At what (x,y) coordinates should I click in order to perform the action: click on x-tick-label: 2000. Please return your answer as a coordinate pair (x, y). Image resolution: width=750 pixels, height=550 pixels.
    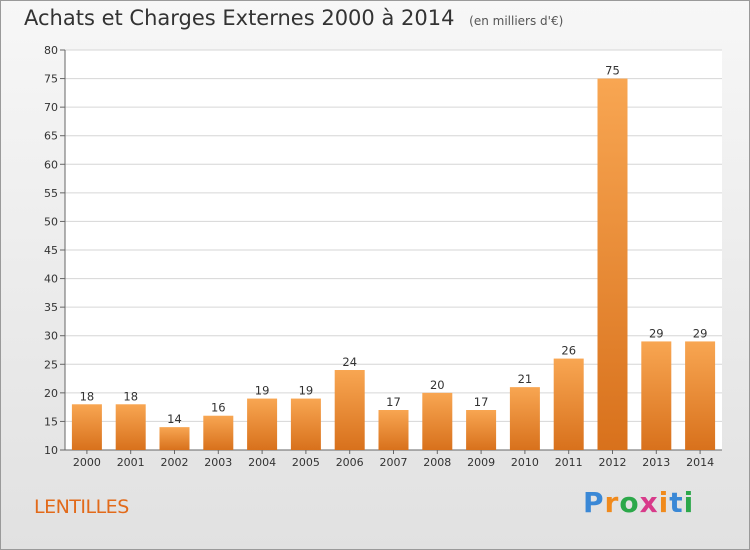
    Looking at the image, I should click on (87, 462).